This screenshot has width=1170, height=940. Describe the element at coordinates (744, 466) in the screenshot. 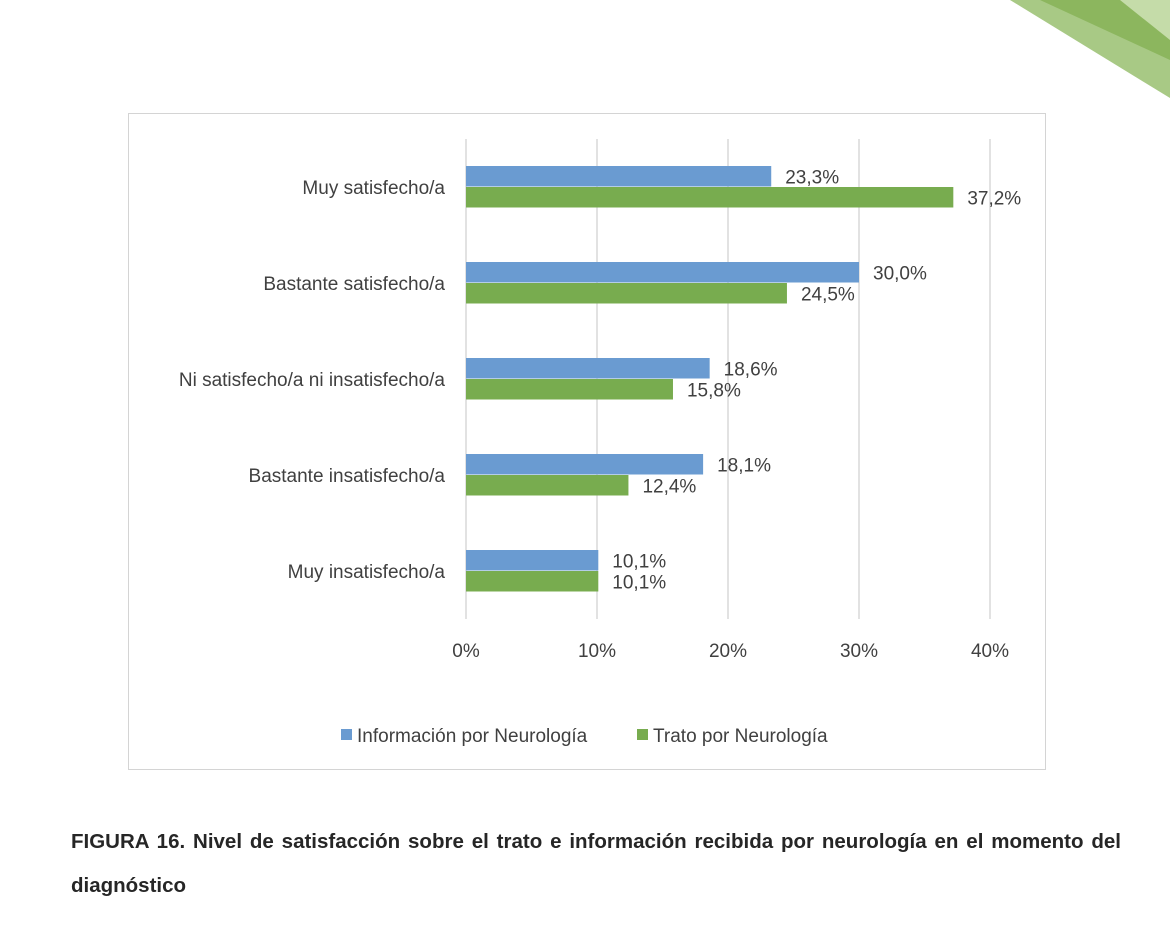

I see `data-label: 18,1%` at that location.